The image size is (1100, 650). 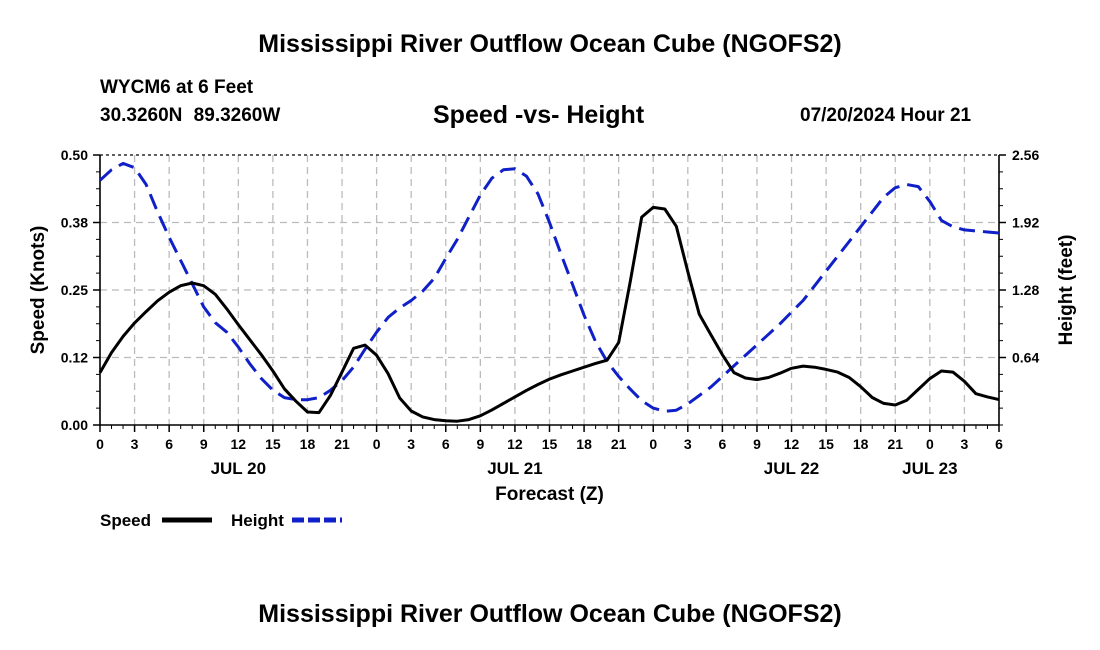 I want to click on y-tick-label: 0.38, so click(x=74, y=223).